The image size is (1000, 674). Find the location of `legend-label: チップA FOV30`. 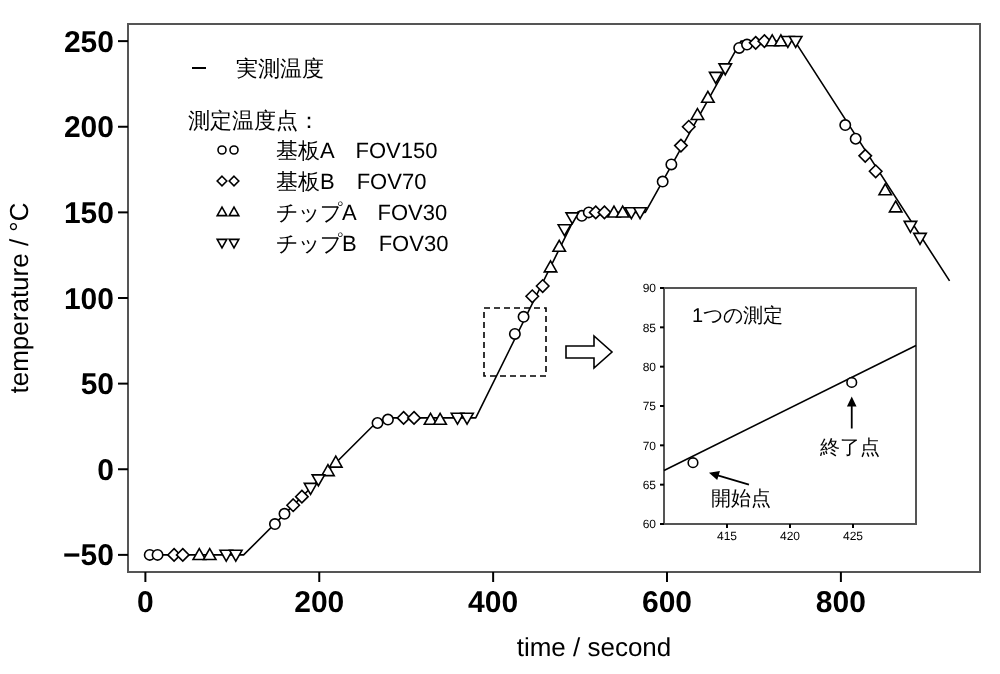

legend-label: チップA FOV30 is located at coordinates (362, 213).